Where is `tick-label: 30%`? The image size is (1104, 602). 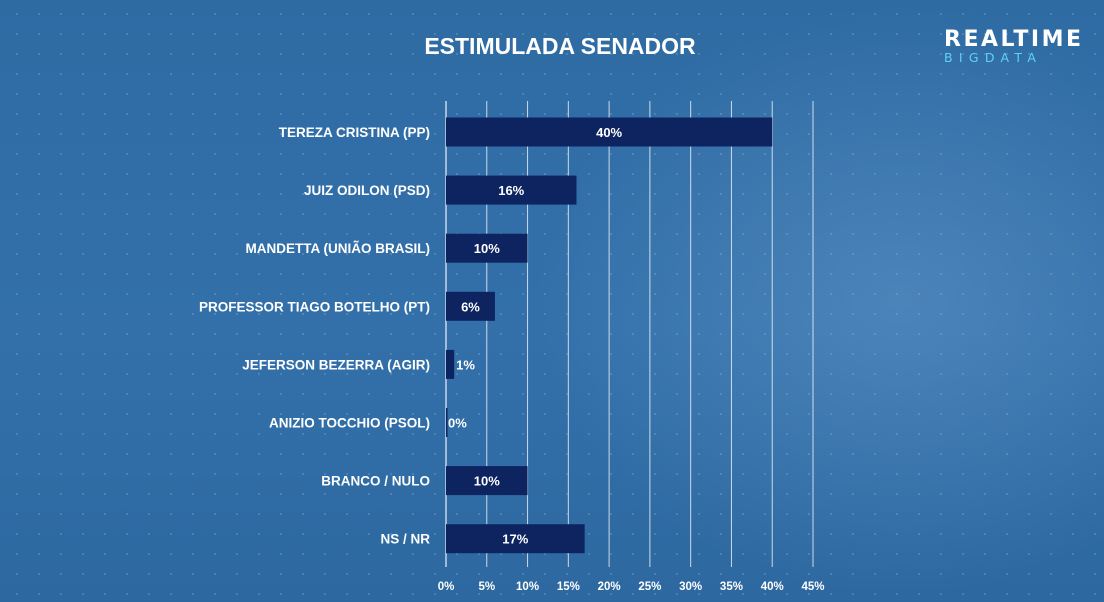
tick-label: 30% is located at coordinates (690, 587).